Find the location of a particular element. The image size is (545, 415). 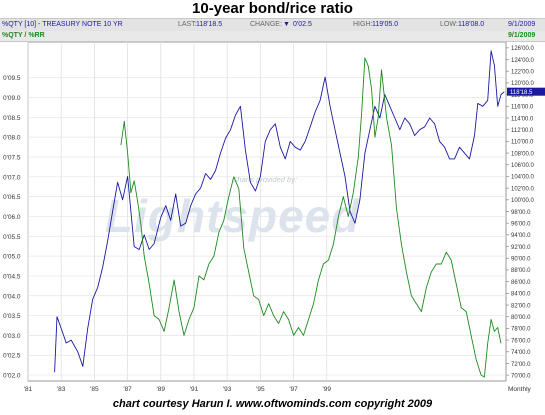

right-tick-label: 74'00.0 is located at coordinates (521, 353).